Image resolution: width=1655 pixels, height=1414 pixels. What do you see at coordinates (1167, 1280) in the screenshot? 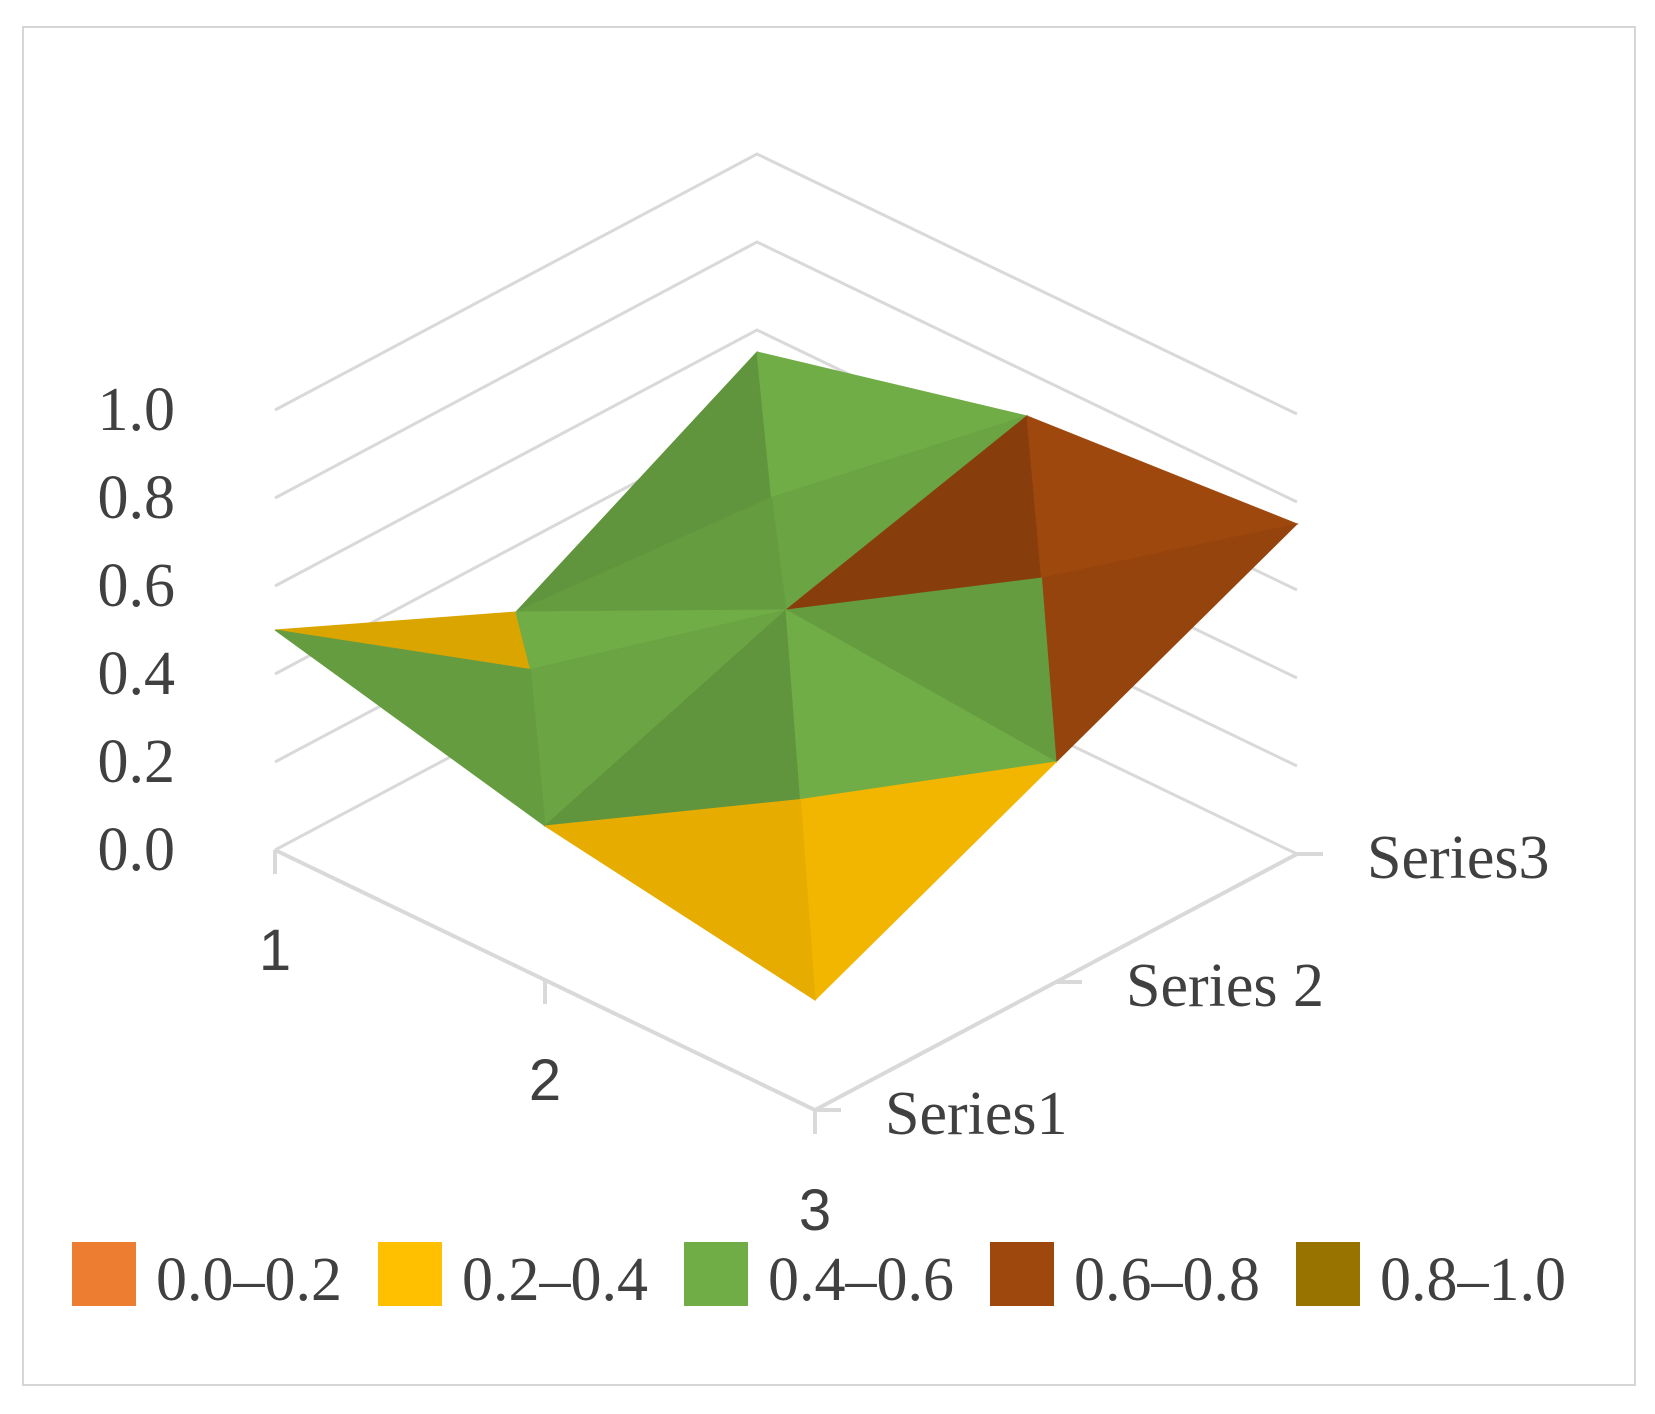
I see `legend-label-3: 0.6–0.8` at bounding box center [1167, 1280].